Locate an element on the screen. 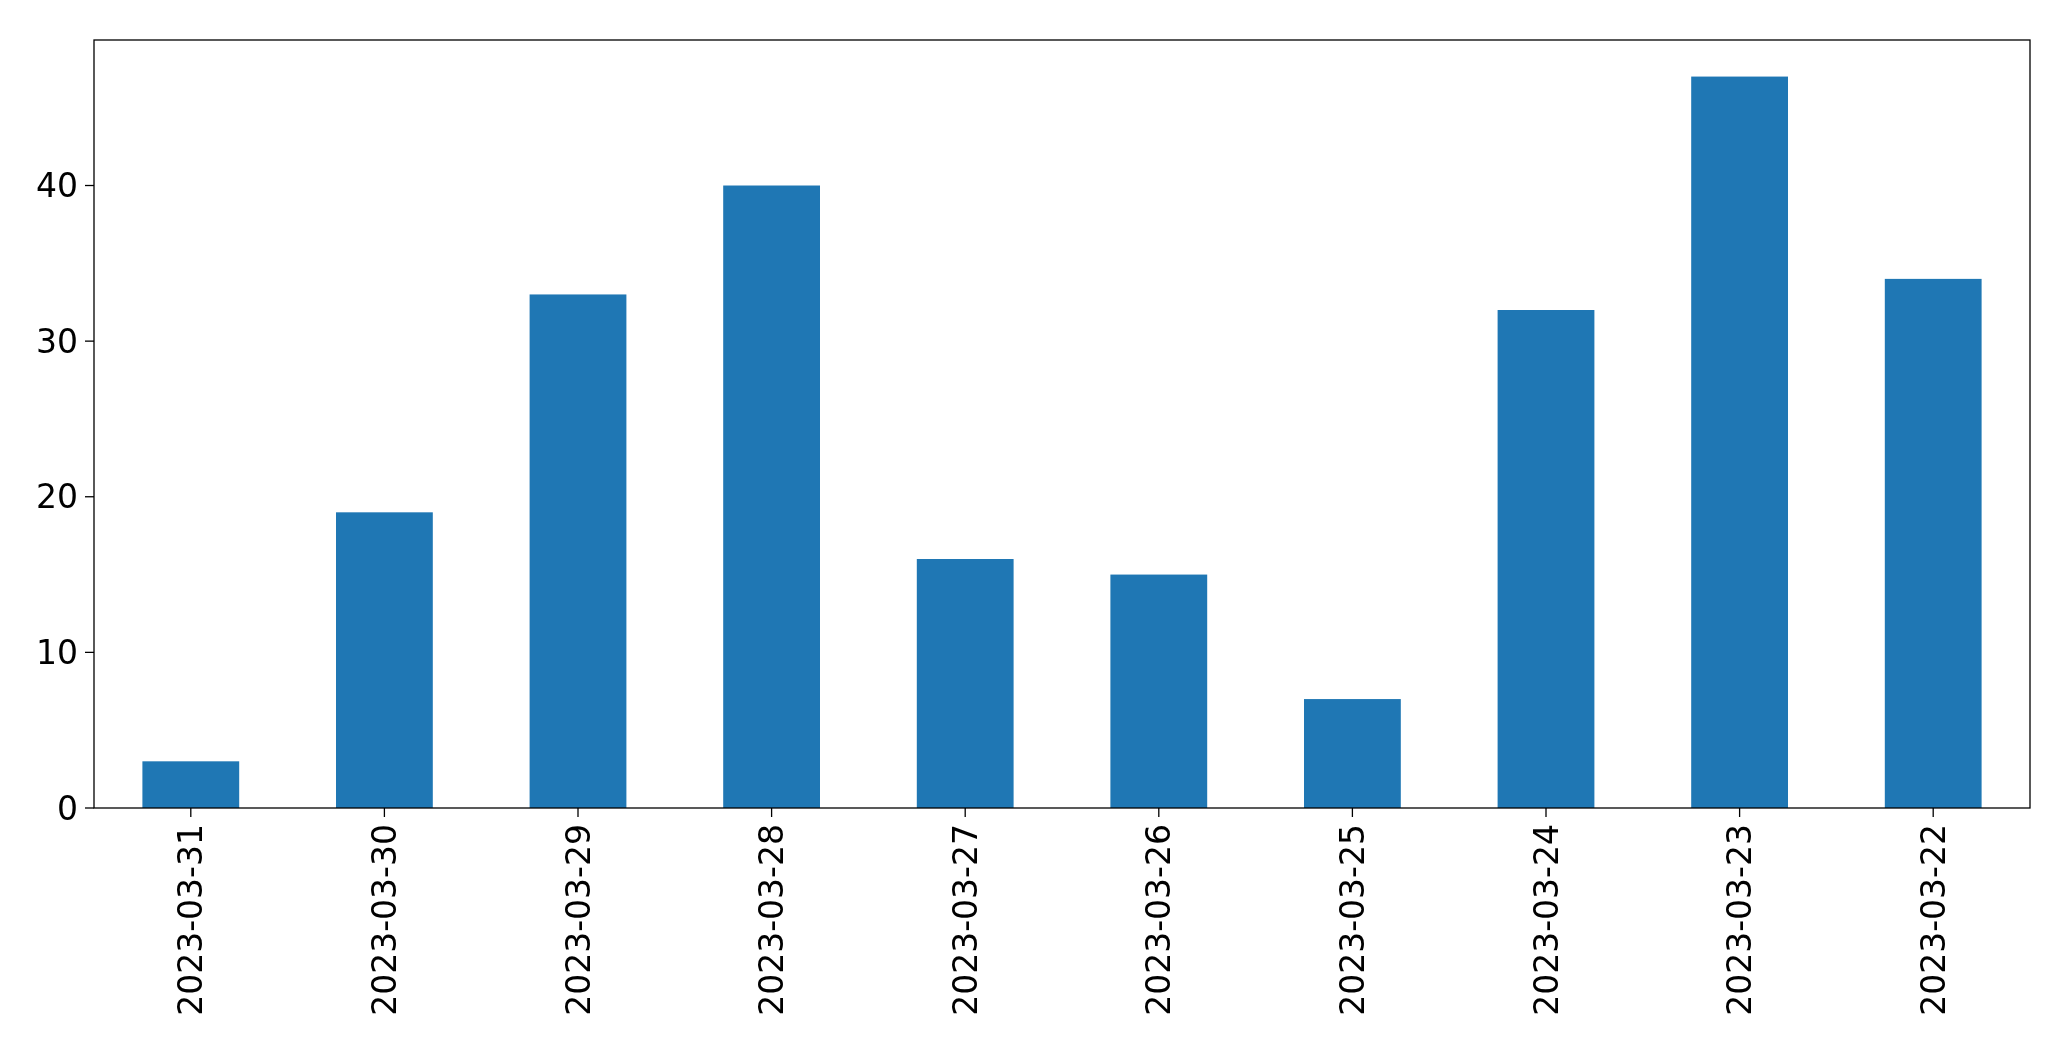 The image size is (2071, 1061). y-tick-label: 0 is located at coordinates (67, 808).